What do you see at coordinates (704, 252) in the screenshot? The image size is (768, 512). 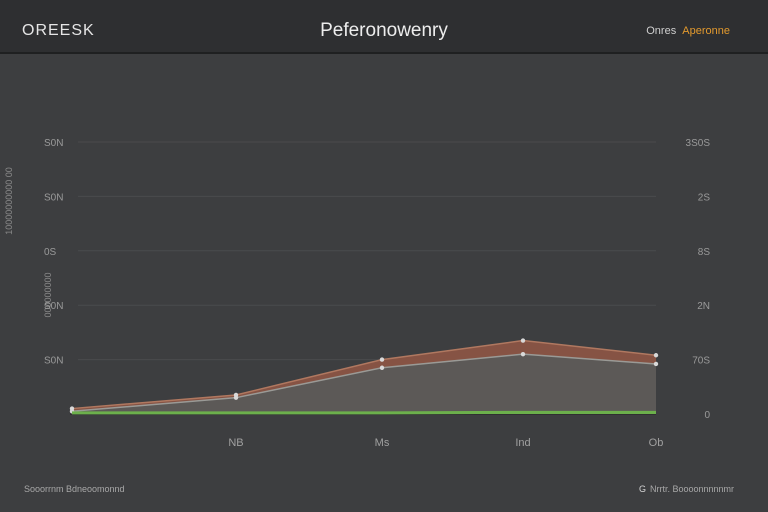 I see `y-tick-label-right: 8S` at bounding box center [704, 252].